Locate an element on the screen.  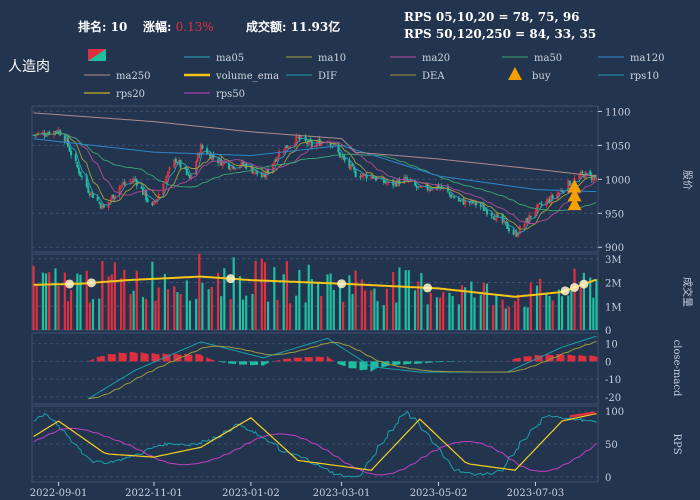
x-tick-label: 2022-09-01 is located at coordinates (59, 493).